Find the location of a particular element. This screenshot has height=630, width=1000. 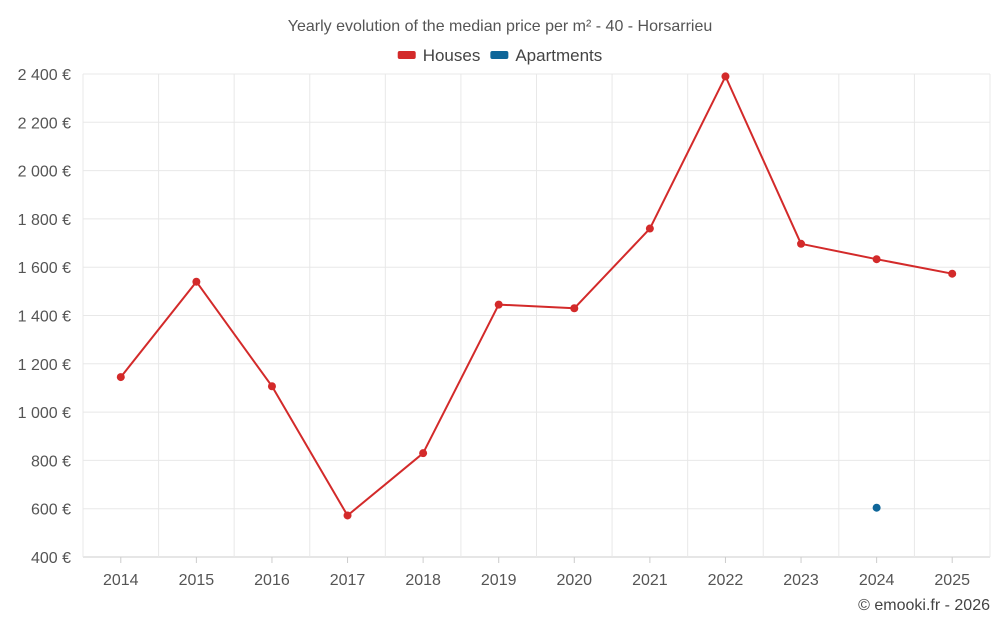

y-tick-label: 1 000 € is located at coordinates (44, 413).